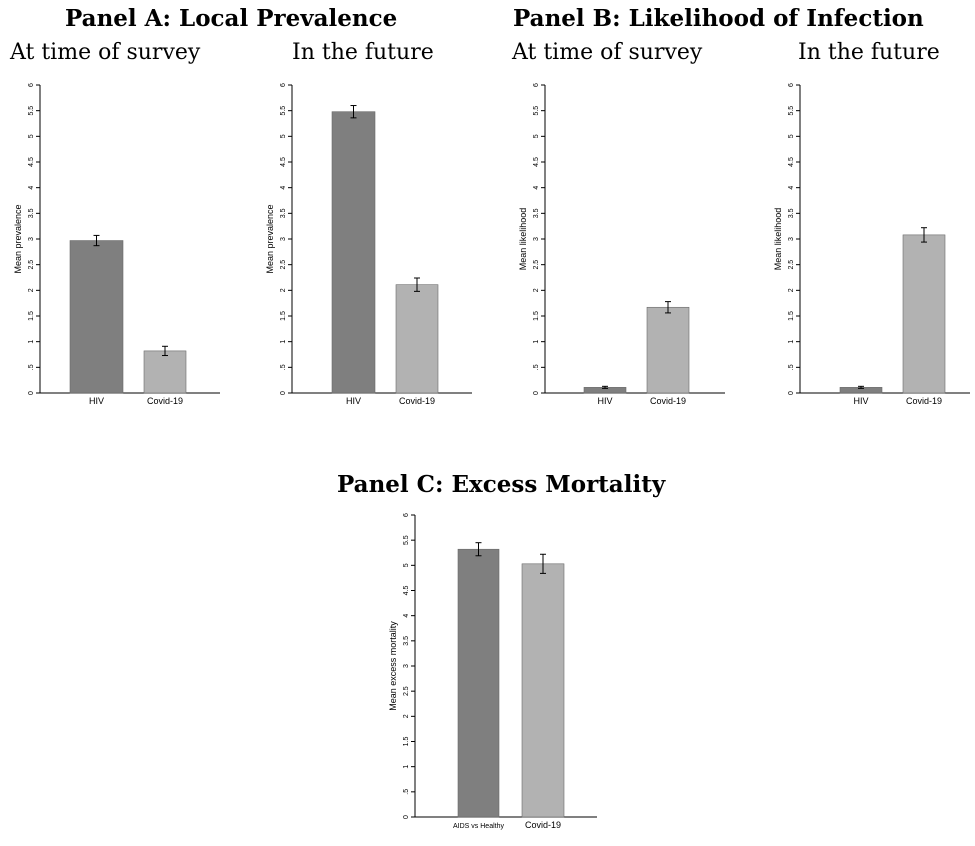 The image size is (975, 846). Describe the element at coordinates (231, 18) in the screenshot. I see `panel-a-title: Panel A: Local Prevalence` at that location.